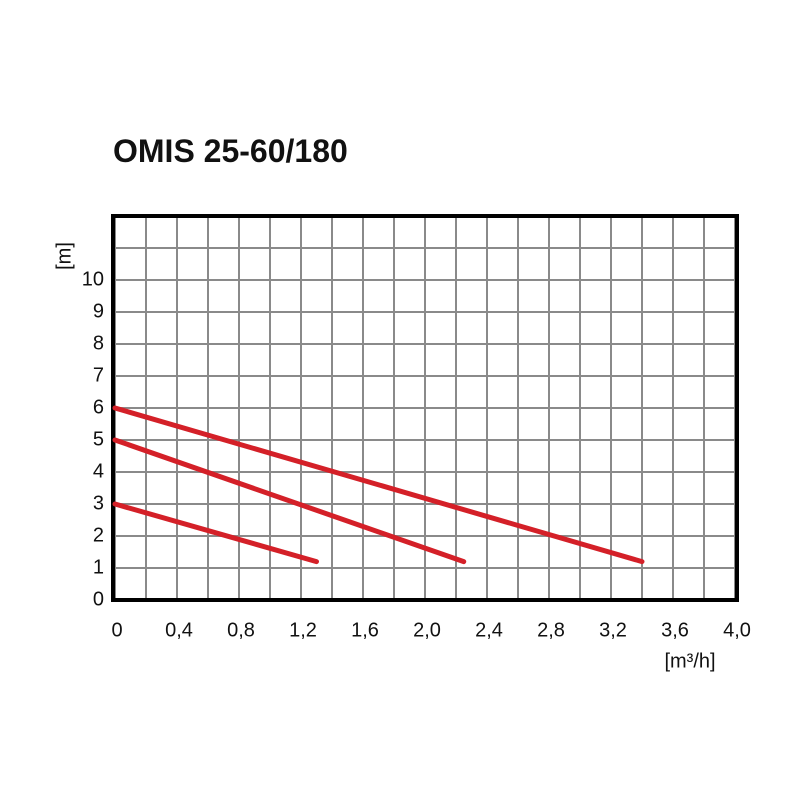  I want to click on x-tick-label: 3,2, so click(613, 630).